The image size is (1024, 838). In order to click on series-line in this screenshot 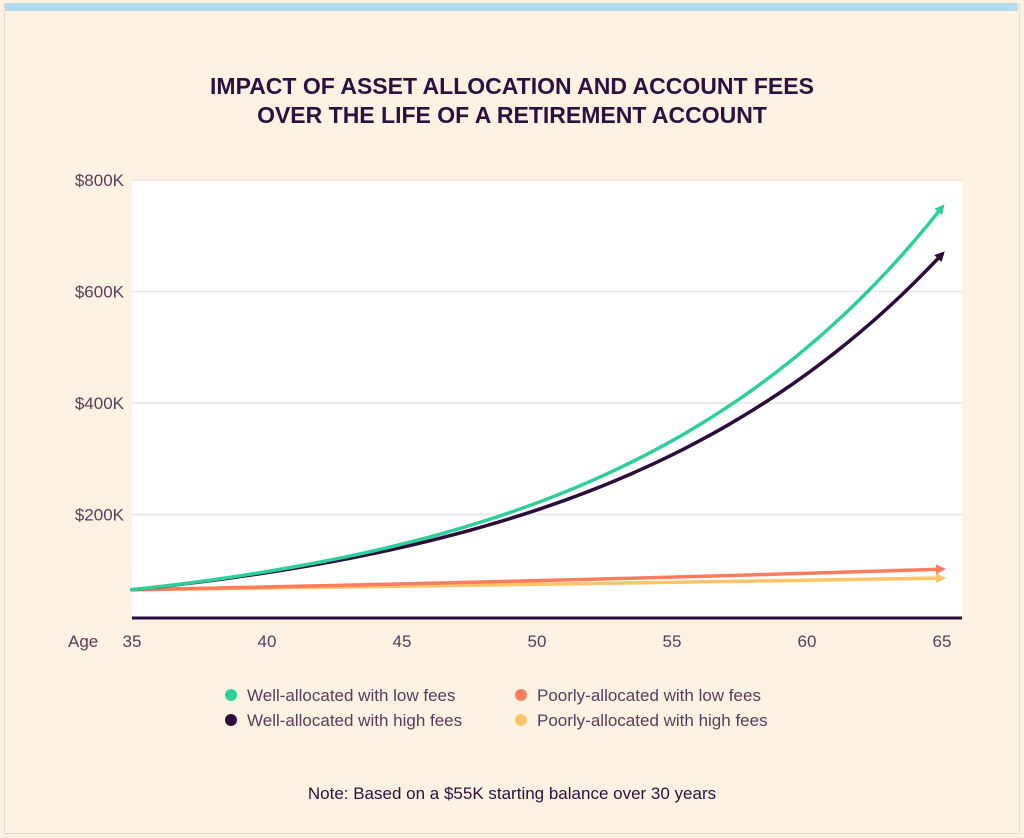, I will do `click(537, 579)`.